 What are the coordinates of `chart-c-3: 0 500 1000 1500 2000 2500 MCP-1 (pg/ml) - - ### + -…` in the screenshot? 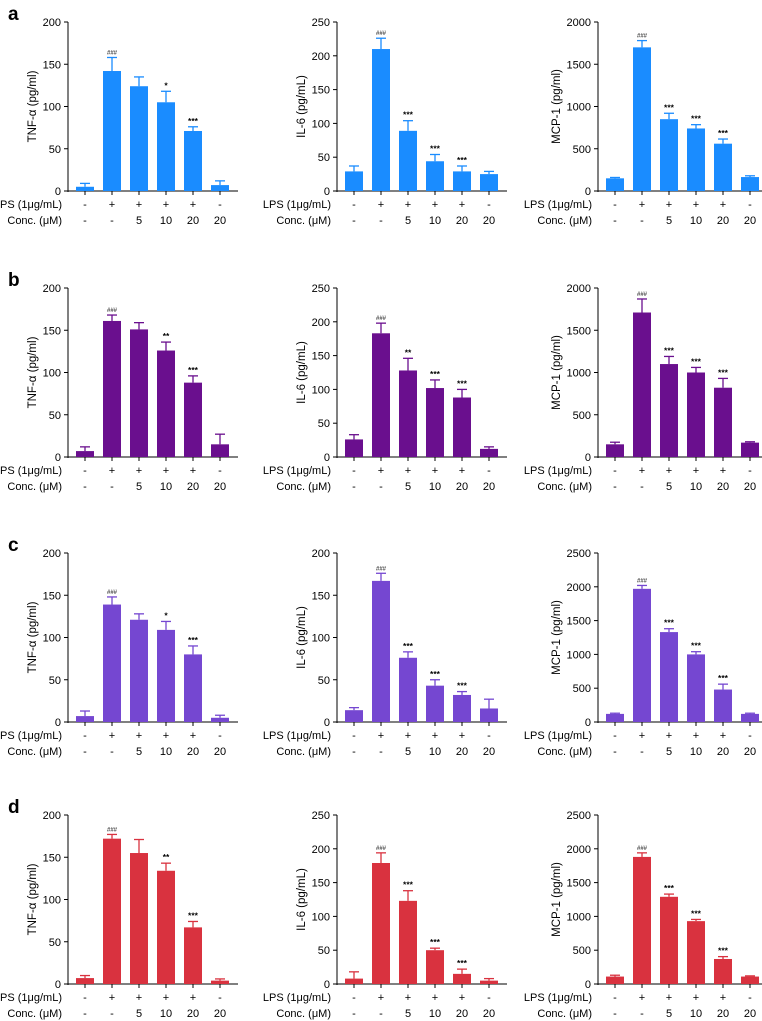 It's located at (643, 653).